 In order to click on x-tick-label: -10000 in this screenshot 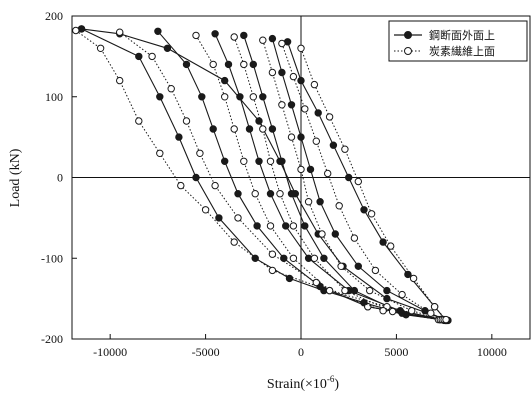, I will do `click(110, 352)`.